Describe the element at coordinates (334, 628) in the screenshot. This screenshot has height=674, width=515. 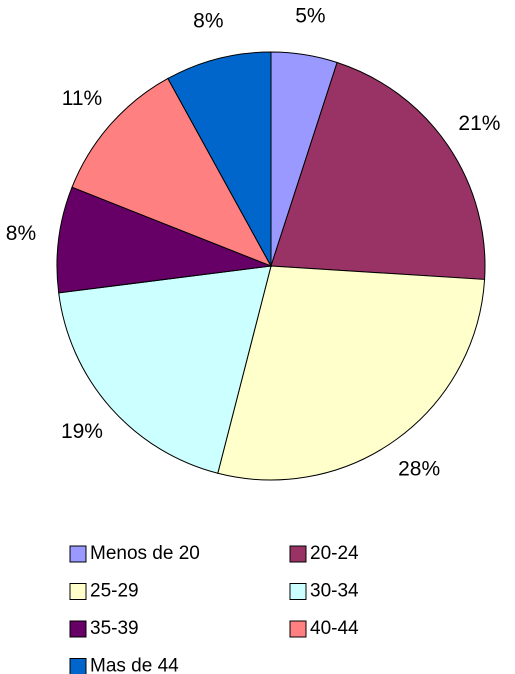
I see `legend-label: 40-44` at that location.